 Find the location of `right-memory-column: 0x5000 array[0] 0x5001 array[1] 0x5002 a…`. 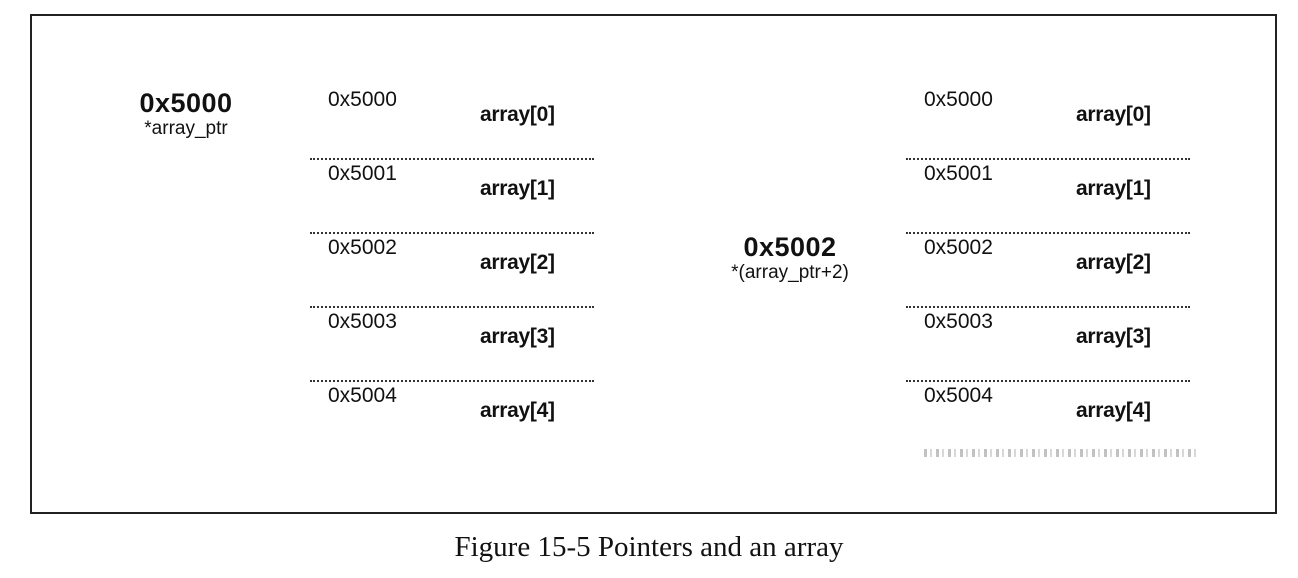

right-memory-column: 0x5000 array[0] 0x5001 array[1] 0x5002 a… is located at coordinates (1048, 271).